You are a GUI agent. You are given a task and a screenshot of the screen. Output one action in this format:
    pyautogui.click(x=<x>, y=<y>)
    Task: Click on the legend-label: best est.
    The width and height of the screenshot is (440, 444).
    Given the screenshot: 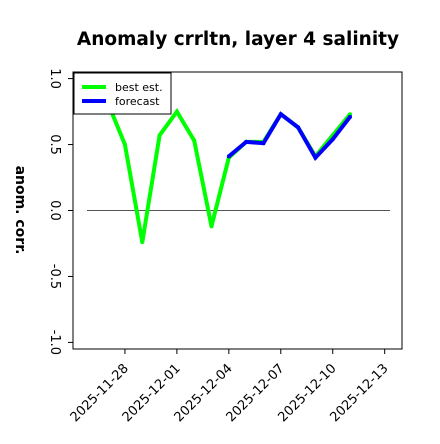 What is the action you would take?
    pyautogui.click(x=139, y=87)
    